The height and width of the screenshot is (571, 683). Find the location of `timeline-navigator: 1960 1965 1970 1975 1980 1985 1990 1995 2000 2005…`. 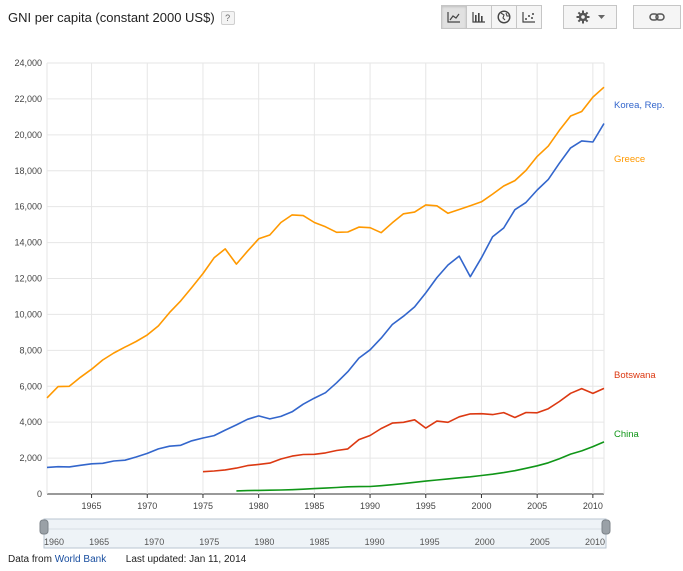

timeline-navigator: 1960 1965 1970 1975 1980 1985 1990 1995 2000 2005… is located at coordinates (325, 533).